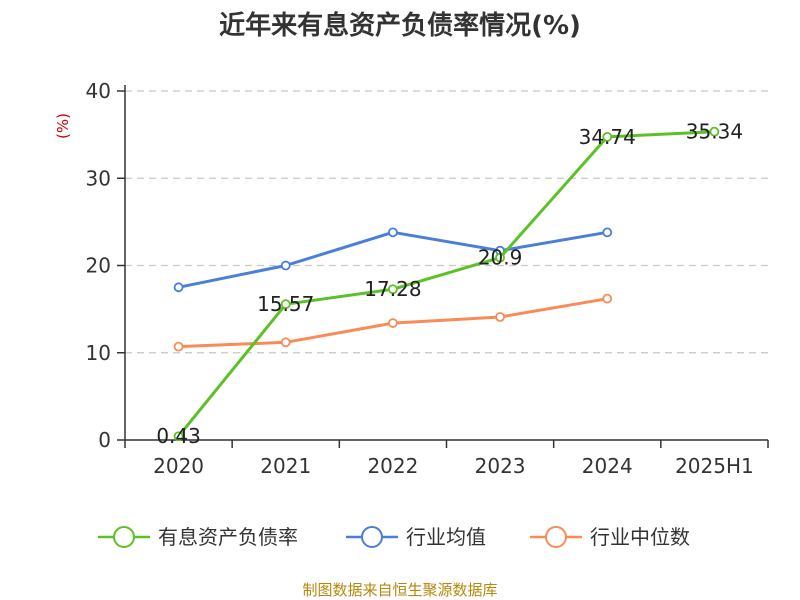  I want to click on x-tick-label: 2020, so click(178, 466).